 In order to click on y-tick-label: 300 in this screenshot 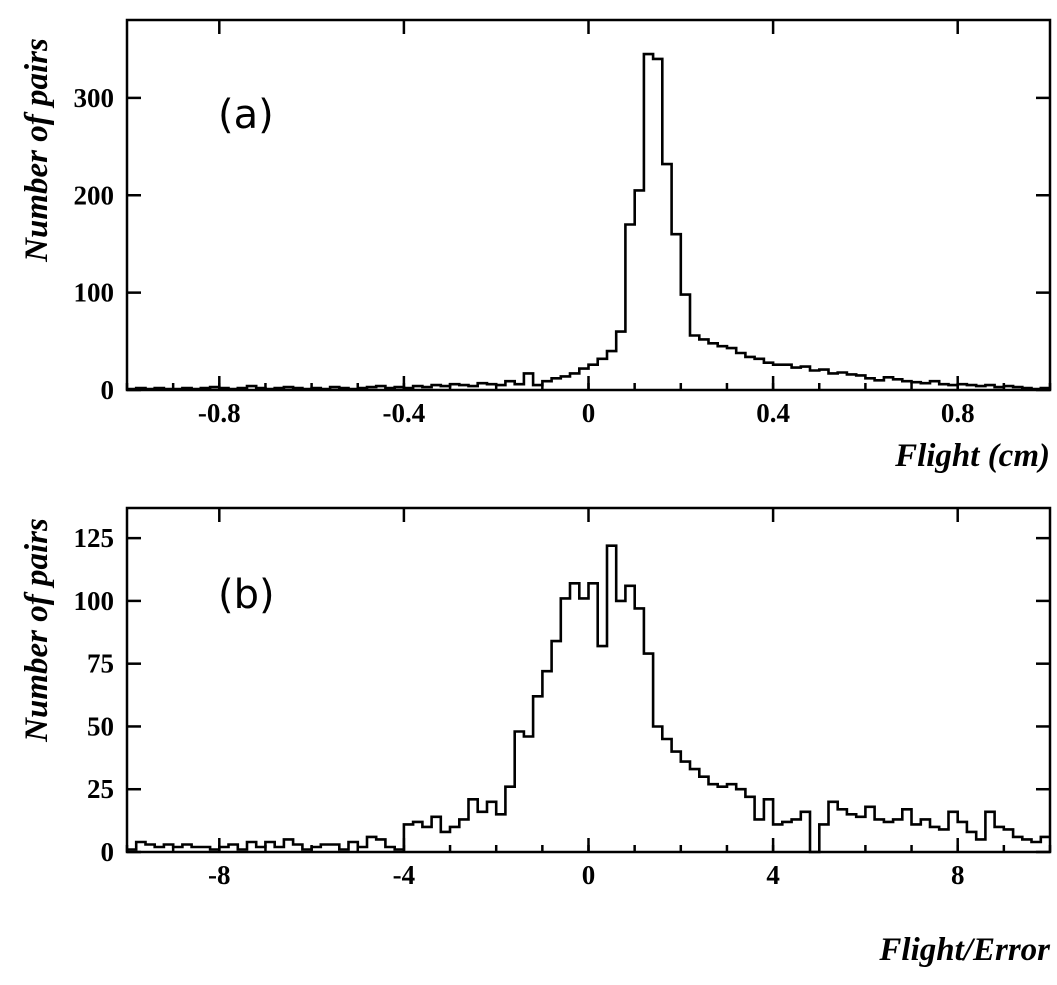, I will do `click(94, 98)`.